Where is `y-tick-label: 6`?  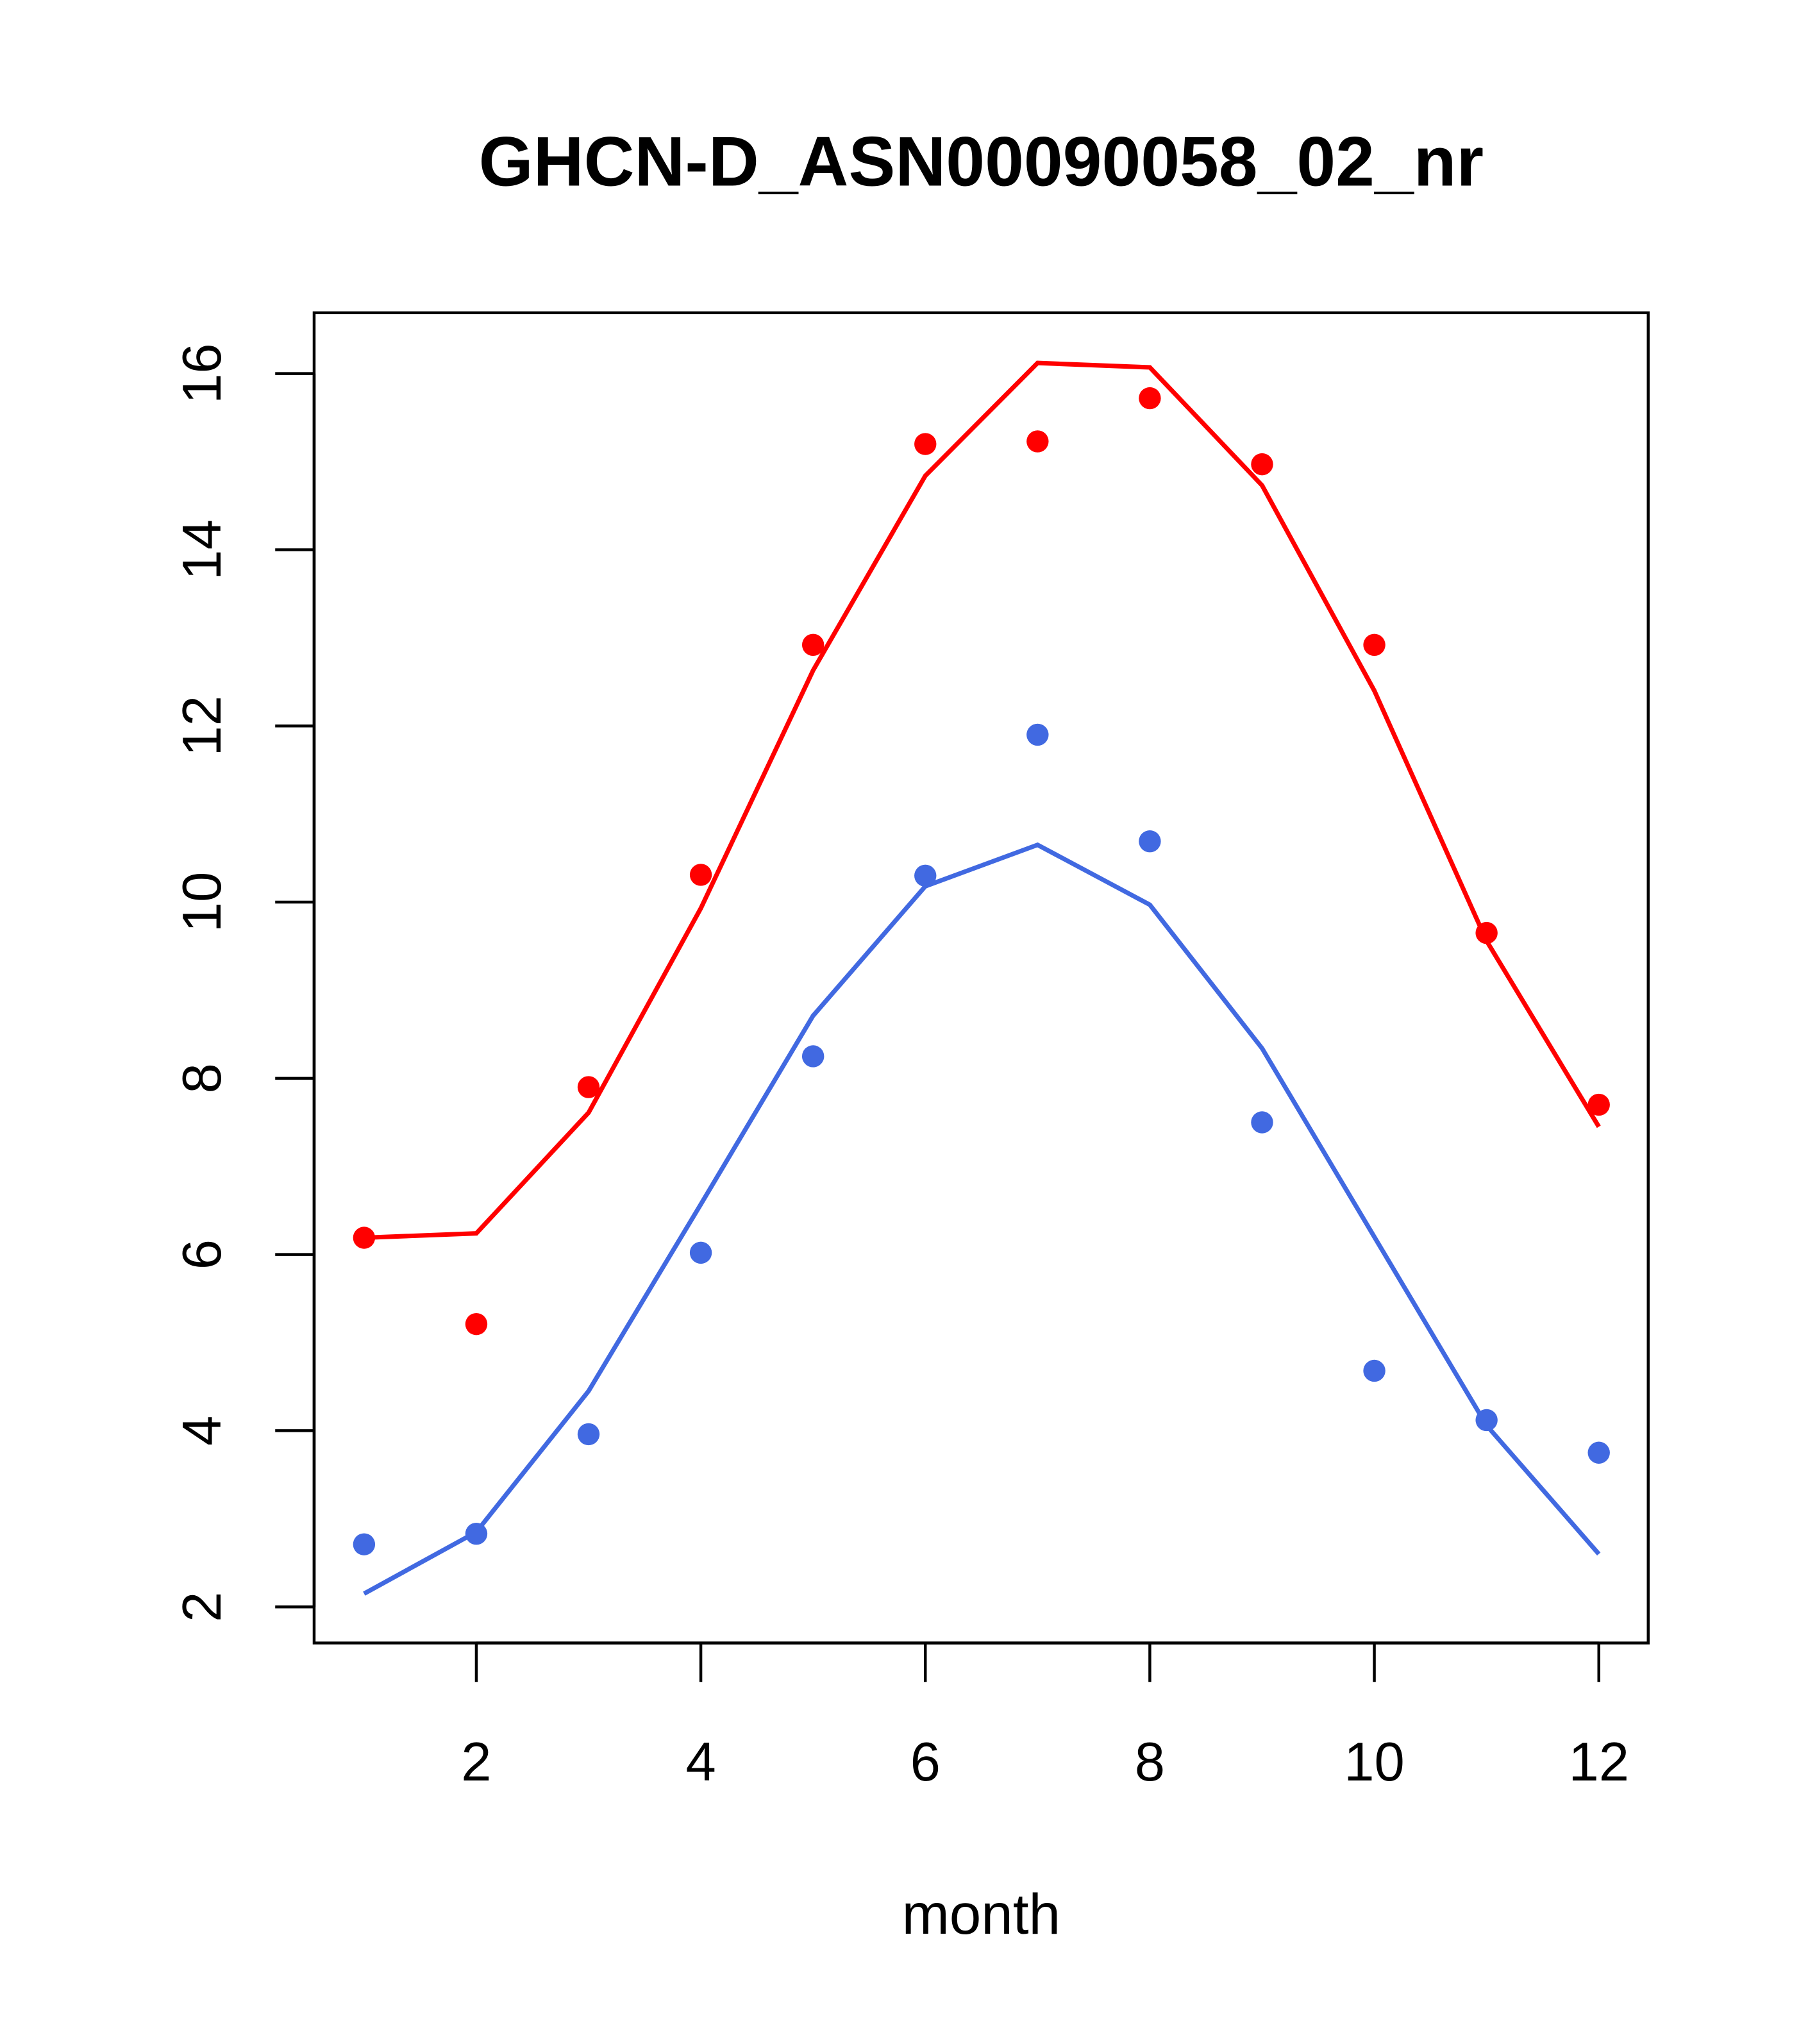
y-tick-label: 6 is located at coordinates (202, 1254).